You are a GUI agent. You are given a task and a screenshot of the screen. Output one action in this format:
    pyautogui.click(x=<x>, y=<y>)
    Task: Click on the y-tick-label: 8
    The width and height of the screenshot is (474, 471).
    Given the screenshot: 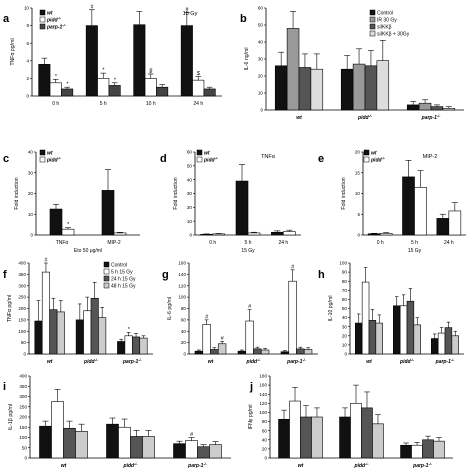 What is the action you would take?
    pyautogui.click(x=27, y=25)
    